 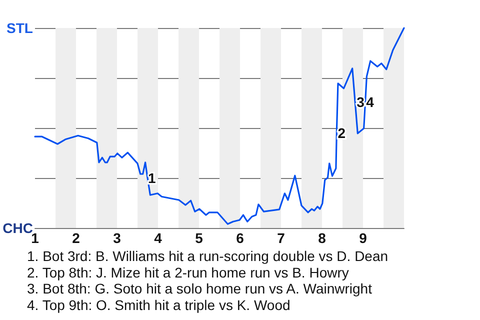 What do you see at coordinates (322, 238) in the screenshot?
I see `x-tick-label: 8` at bounding box center [322, 238].